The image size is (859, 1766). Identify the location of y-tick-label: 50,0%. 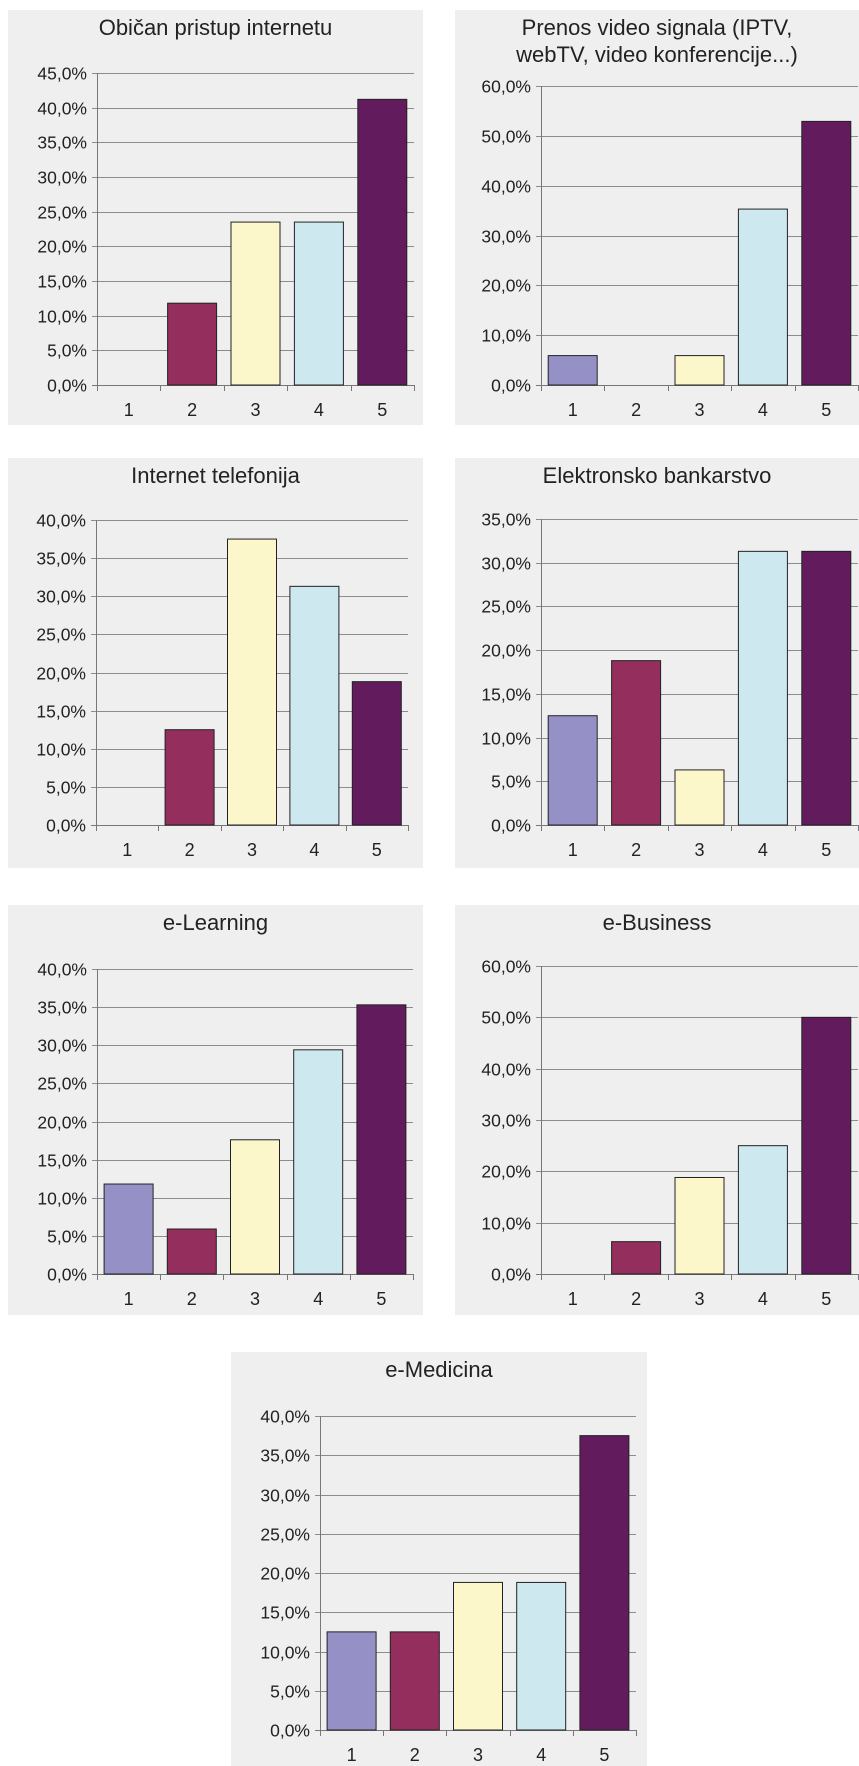
(506, 137).